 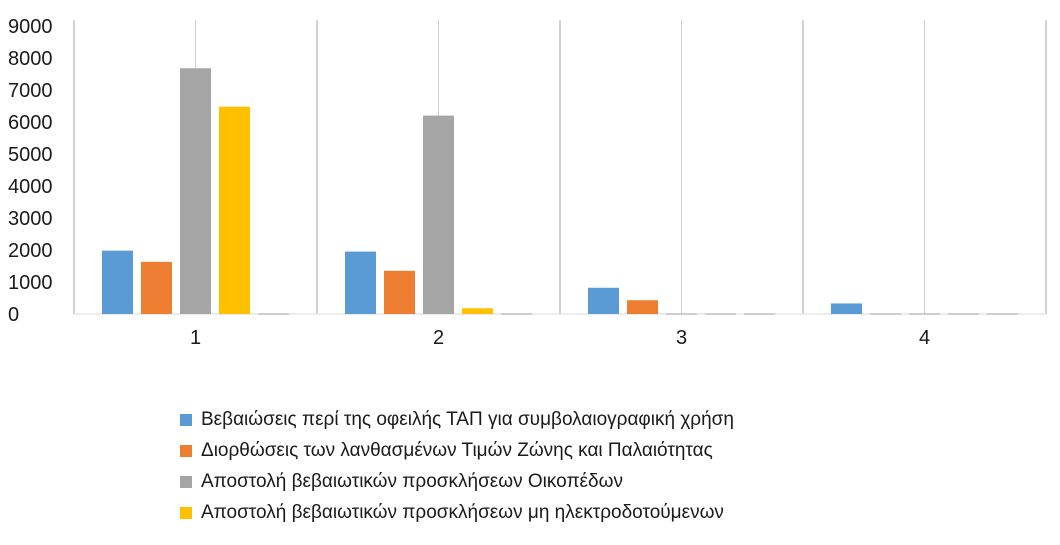 What do you see at coordinates (30, 283) in the screenshot?
I see `y-tick-label: 1000` at bounding box center [30, 283].